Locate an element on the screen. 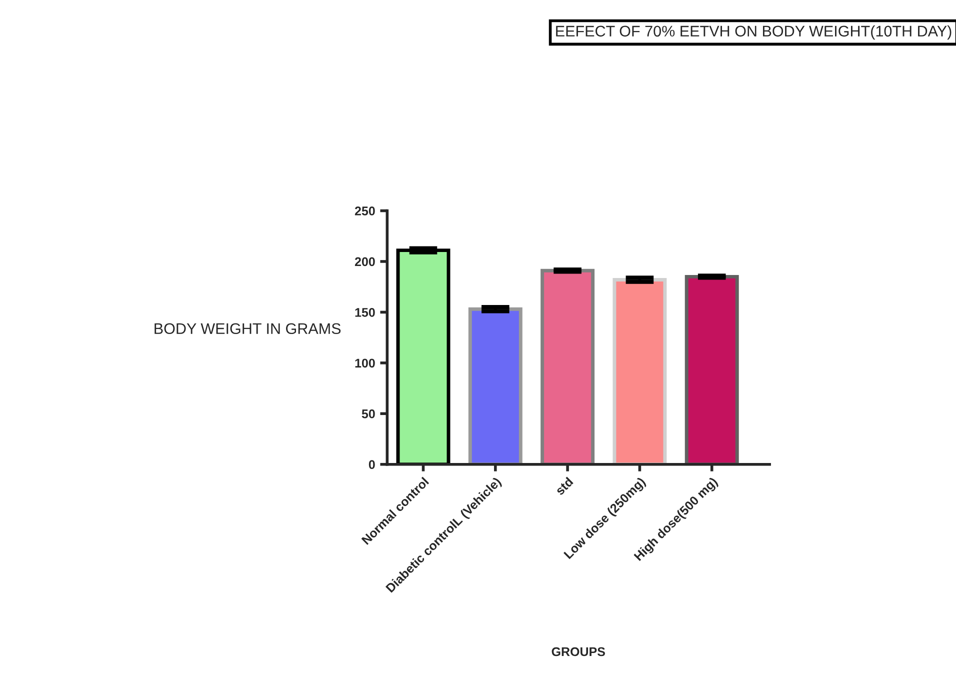 This screenshot has height=691, width=956. y-tick-label: 50 is located at coordinates (368, 413).